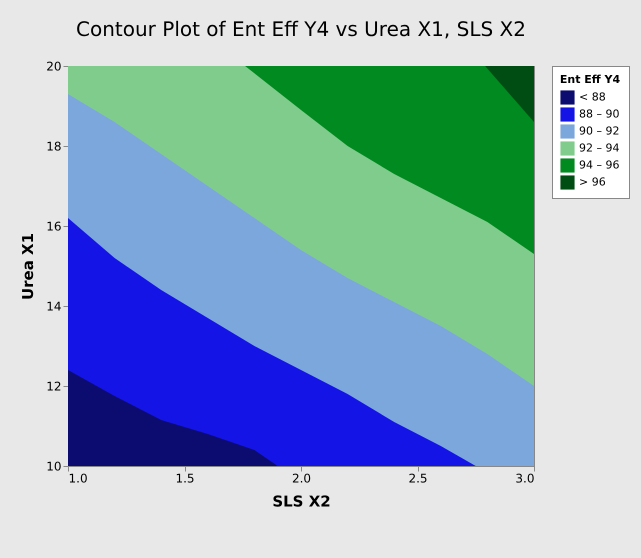  I want to click on y-tick-label: 14, so click(54, 307).